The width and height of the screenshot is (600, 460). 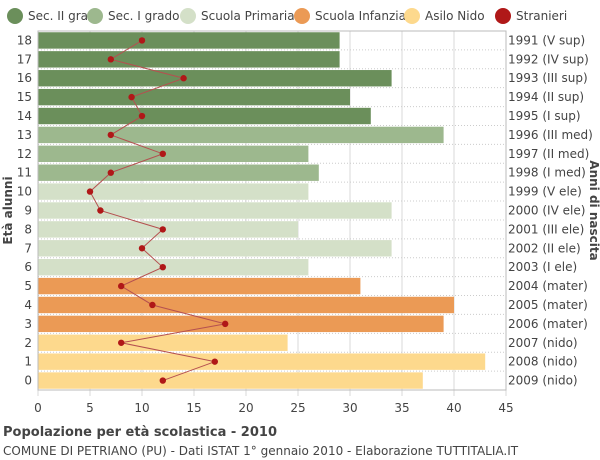 What do you see at coordinates (546, 97) in the screenshot?
I see `birth-year-label: 1994 (II sup)` at bounding box center [546, 97].